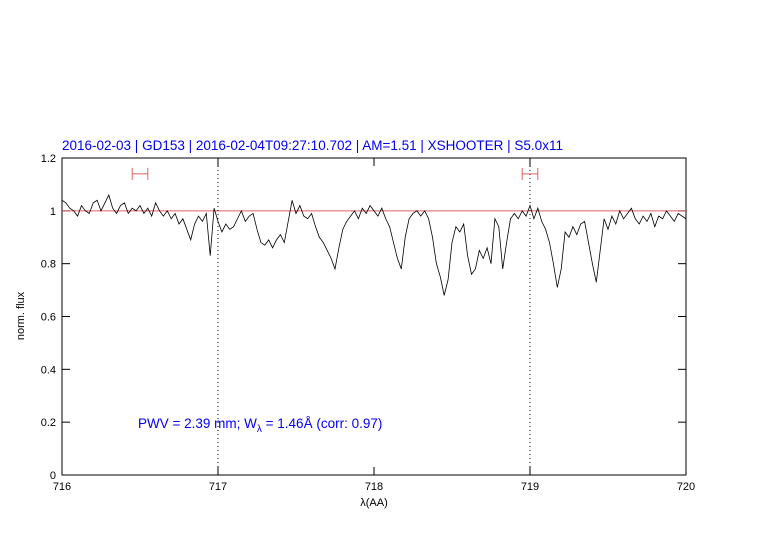 The height and width of the screenshot is (542, 782). I want to click on x-tick-label: 718, so click(374, 487).